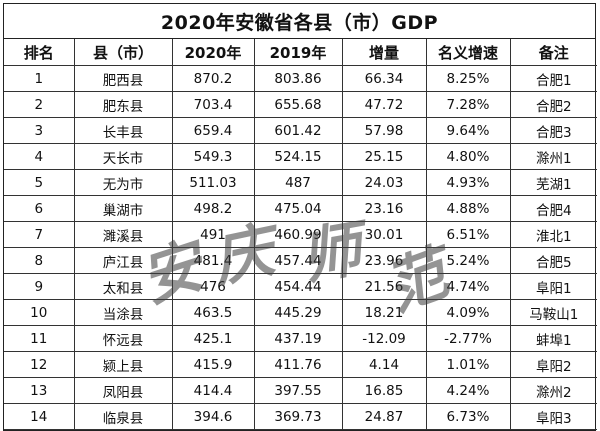 The width and height of the screenshot is (600, 431). I want to click on rank-cell: 2, so click(39, 104).